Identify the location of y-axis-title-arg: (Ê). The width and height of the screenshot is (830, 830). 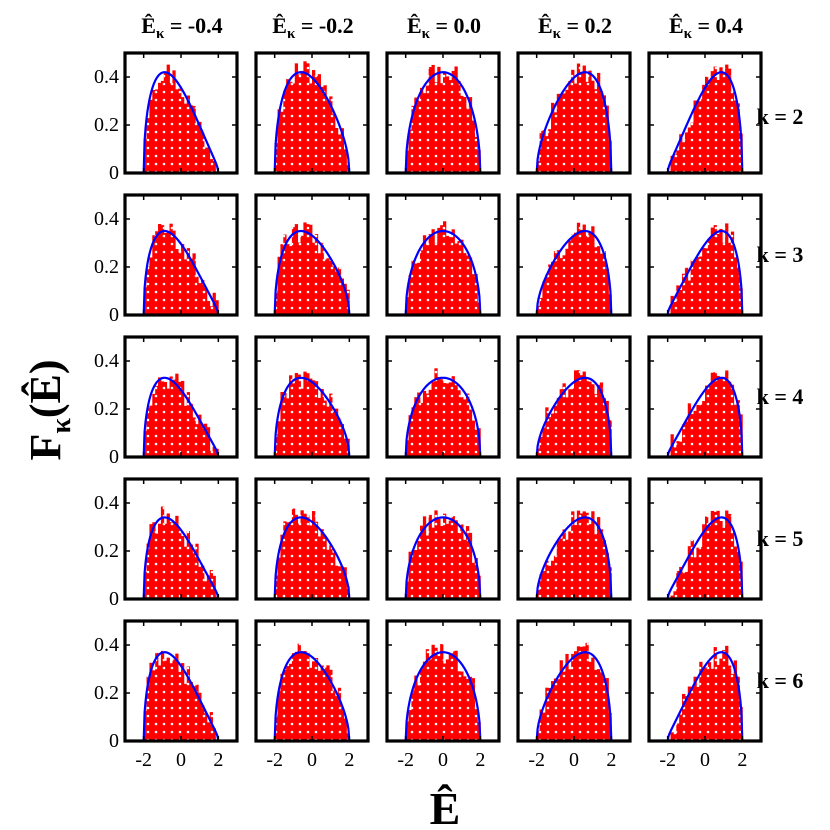
(45, 388).